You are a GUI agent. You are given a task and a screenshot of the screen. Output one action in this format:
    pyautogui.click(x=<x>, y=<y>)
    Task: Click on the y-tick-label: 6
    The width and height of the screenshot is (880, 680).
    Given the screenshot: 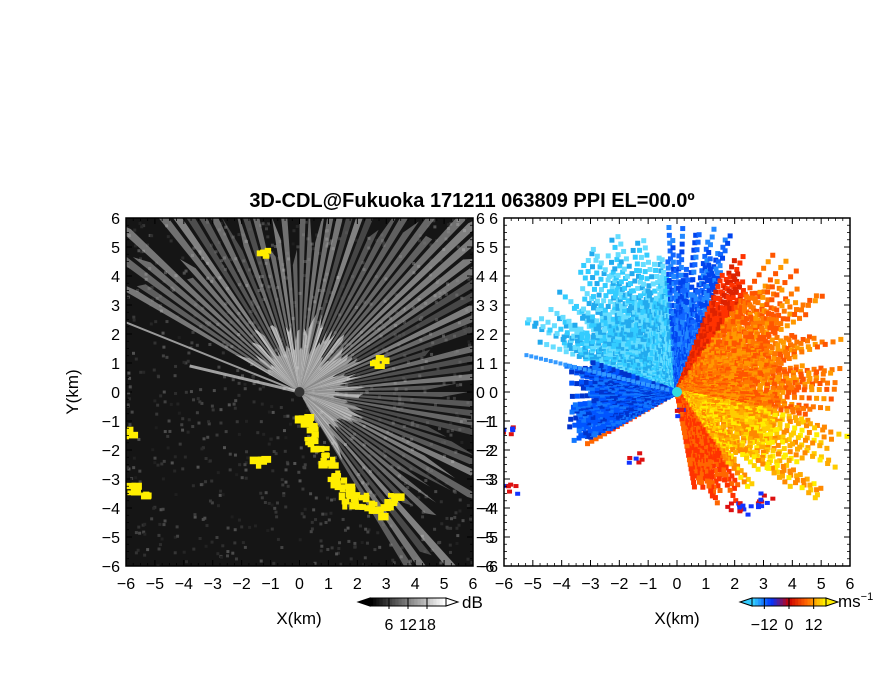 What is the action you would take?
    pyautogui.click(x=115, y=219)
    